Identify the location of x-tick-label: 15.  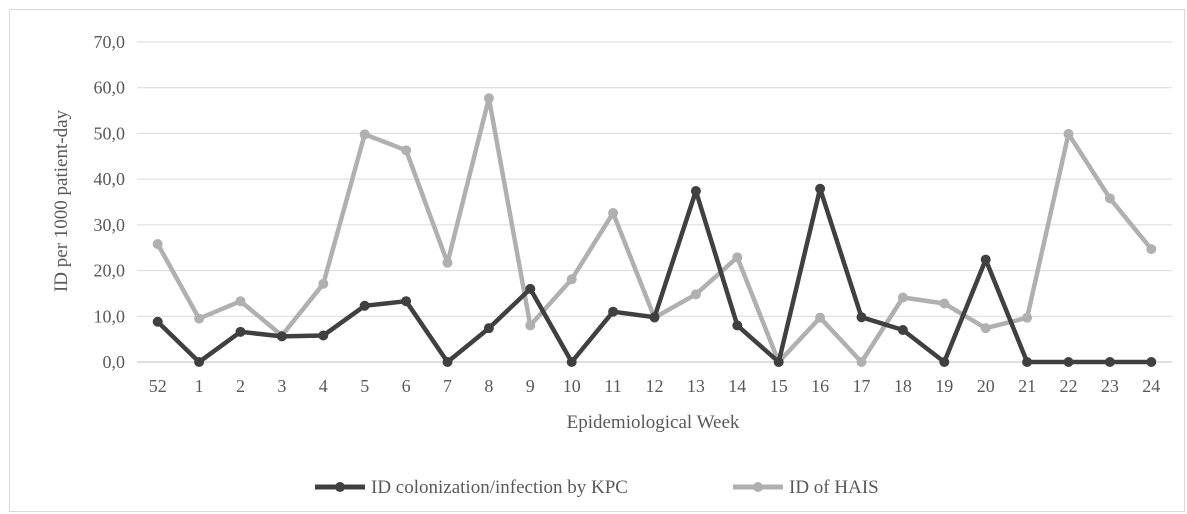
(779, 386).